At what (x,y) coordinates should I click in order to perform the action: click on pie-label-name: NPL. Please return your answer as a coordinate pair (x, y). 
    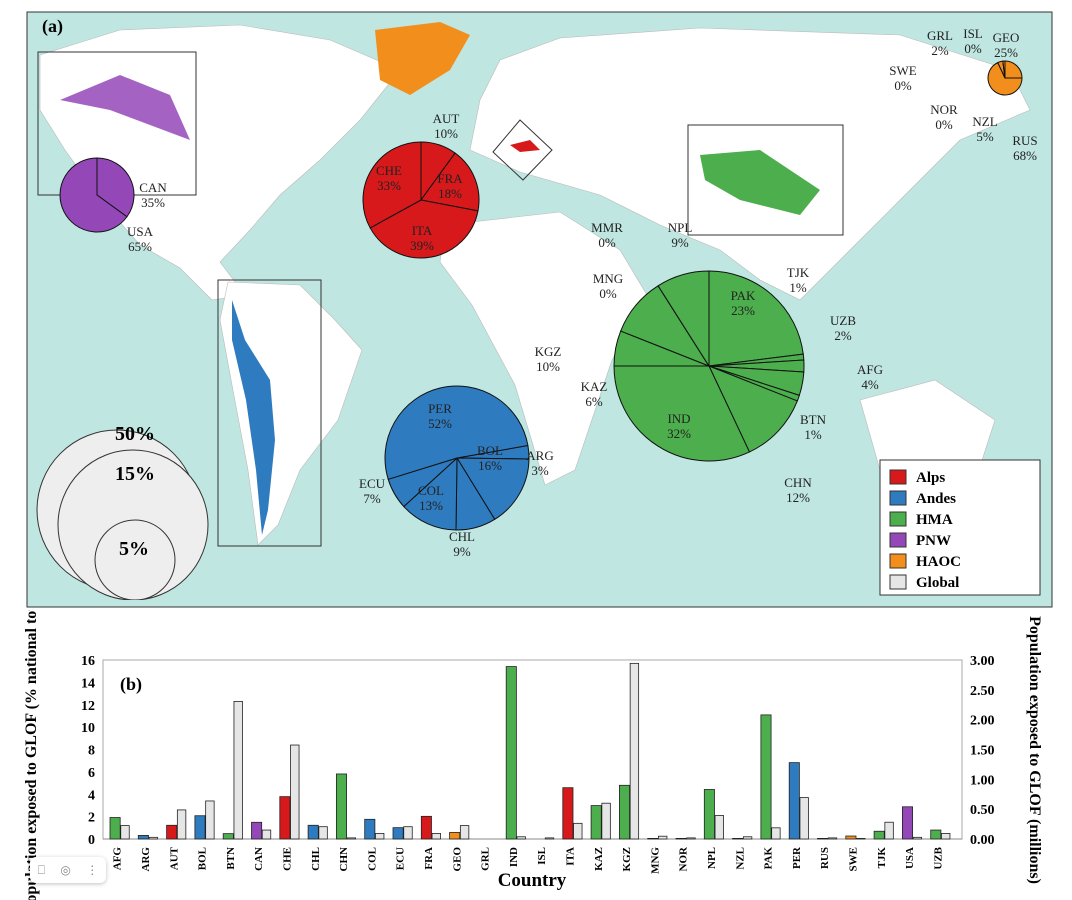
    Looking at the image, I should click on (680, 227).